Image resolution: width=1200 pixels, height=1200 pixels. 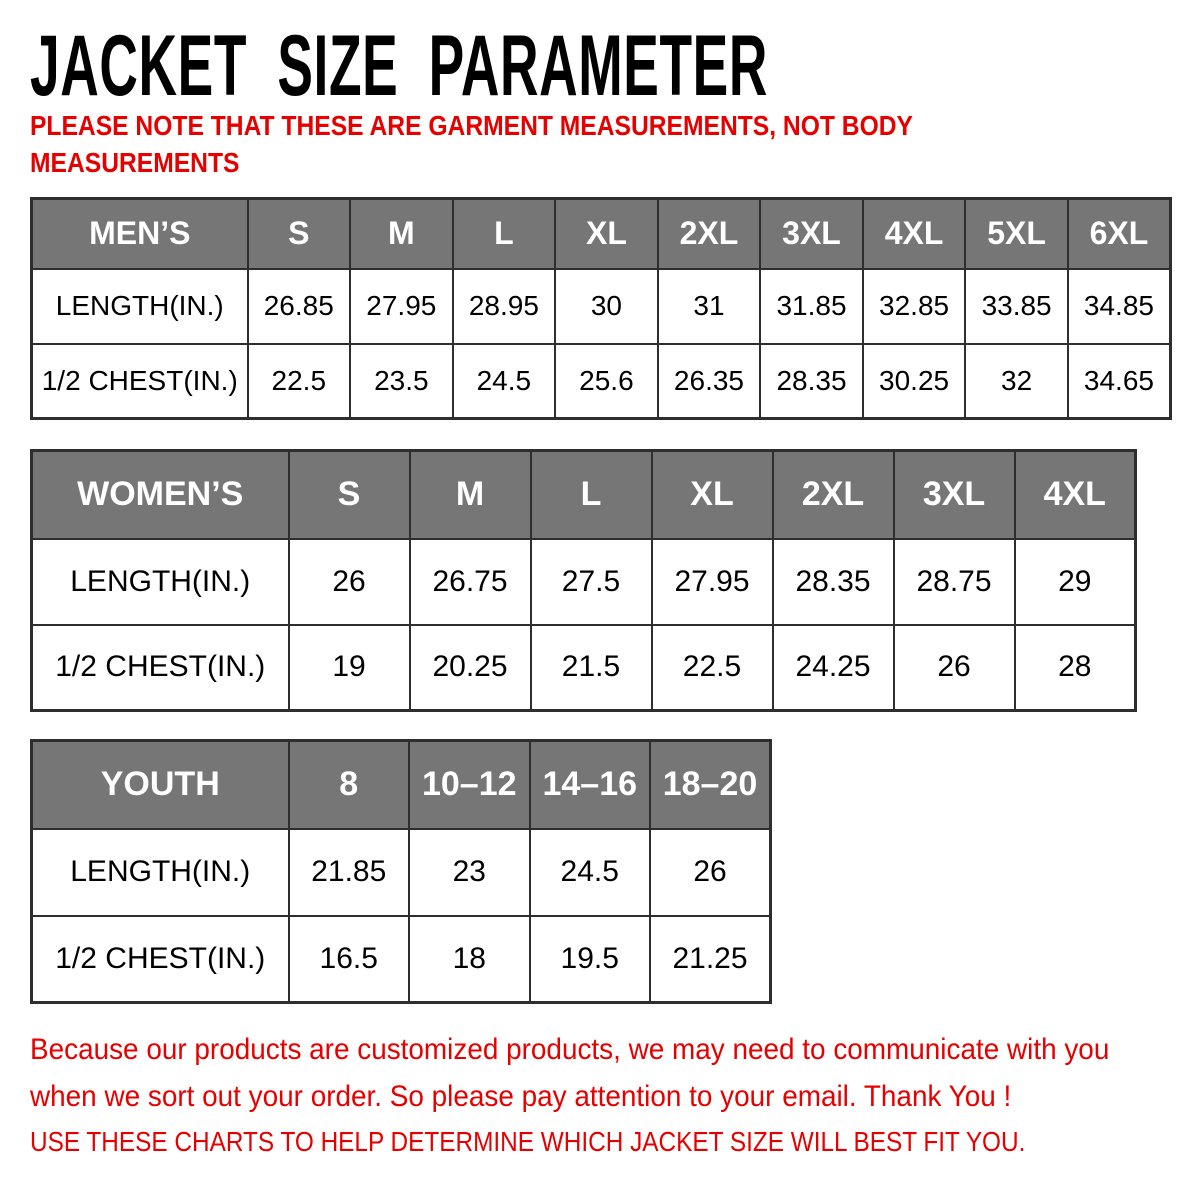 I want to click on value-cell: 32, so click(x=1016, y=381).